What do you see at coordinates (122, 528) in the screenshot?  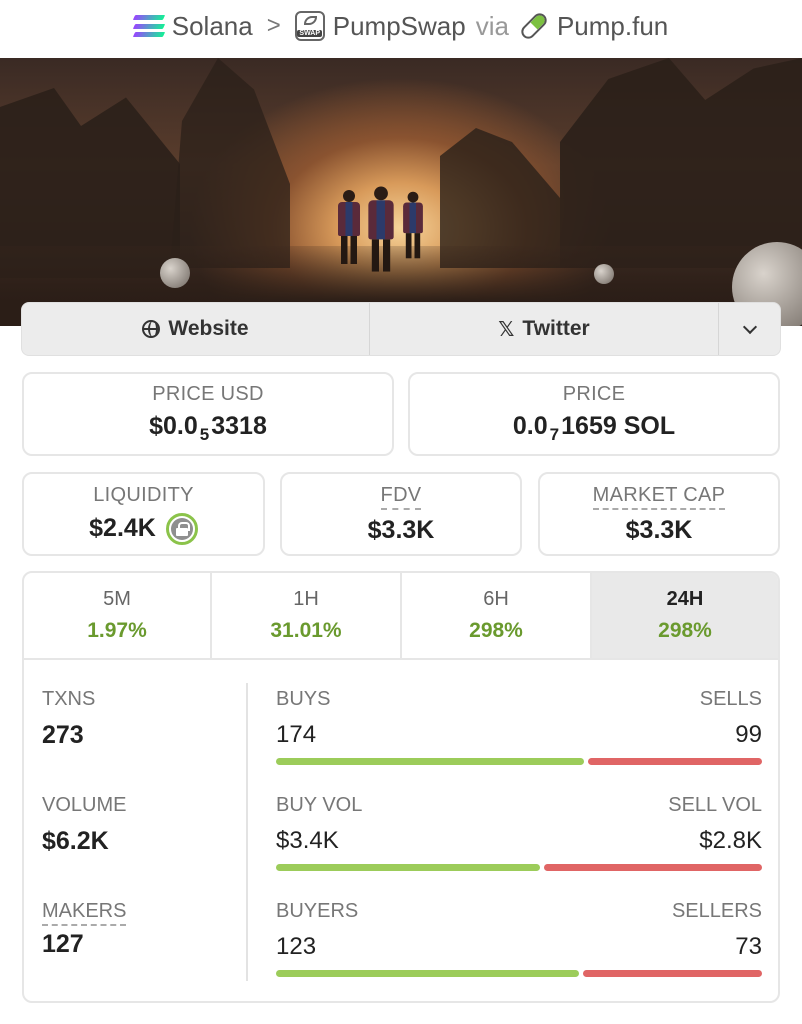 I see `liquidity-value: $2.4K` at bounding box center [122, 528].